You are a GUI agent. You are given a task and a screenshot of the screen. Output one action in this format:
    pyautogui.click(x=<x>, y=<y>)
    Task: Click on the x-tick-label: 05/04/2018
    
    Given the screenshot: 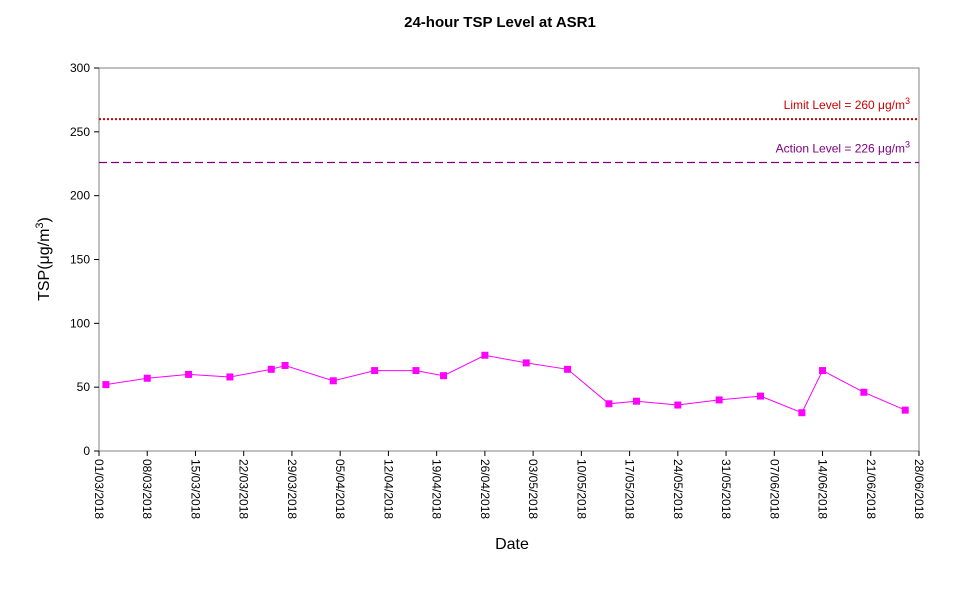 What is the action you would take?
    pyautogui.click(x=340, y=489)
    